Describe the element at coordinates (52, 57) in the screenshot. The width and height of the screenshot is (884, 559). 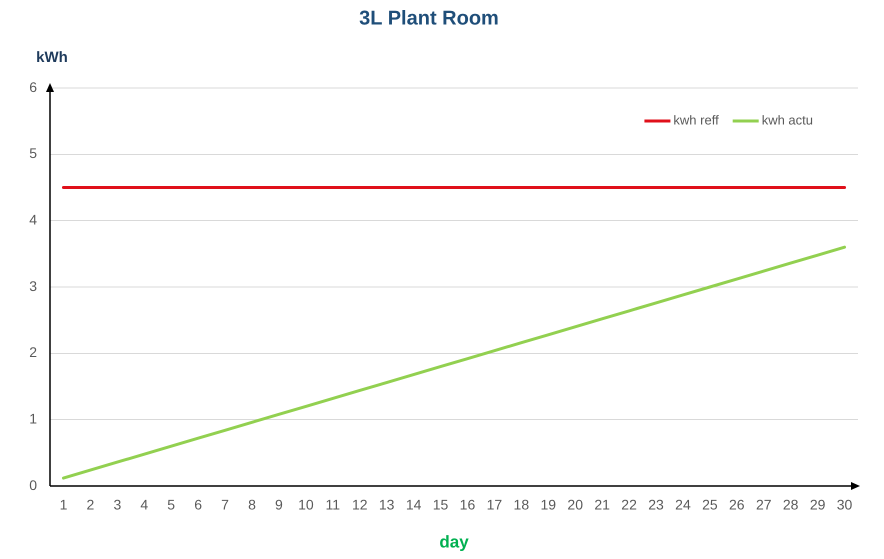
I see `y-axis-title: kWh` at that location.